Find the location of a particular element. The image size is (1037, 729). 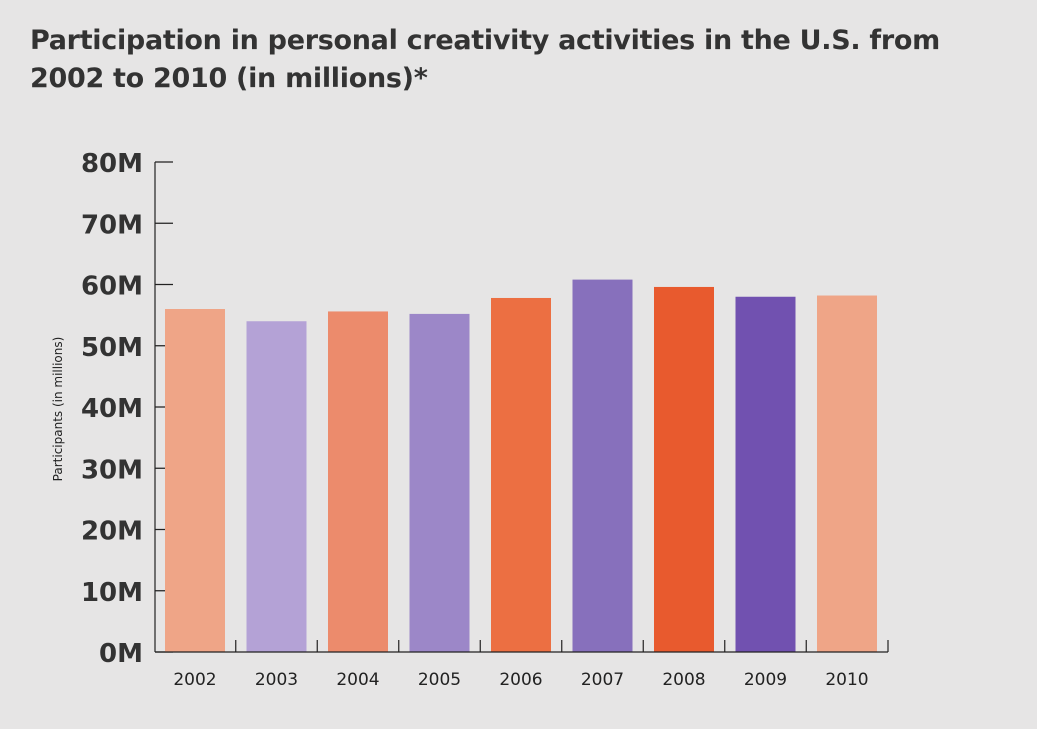

x-tick-label: 2009 is located at coordinates (765, 680).